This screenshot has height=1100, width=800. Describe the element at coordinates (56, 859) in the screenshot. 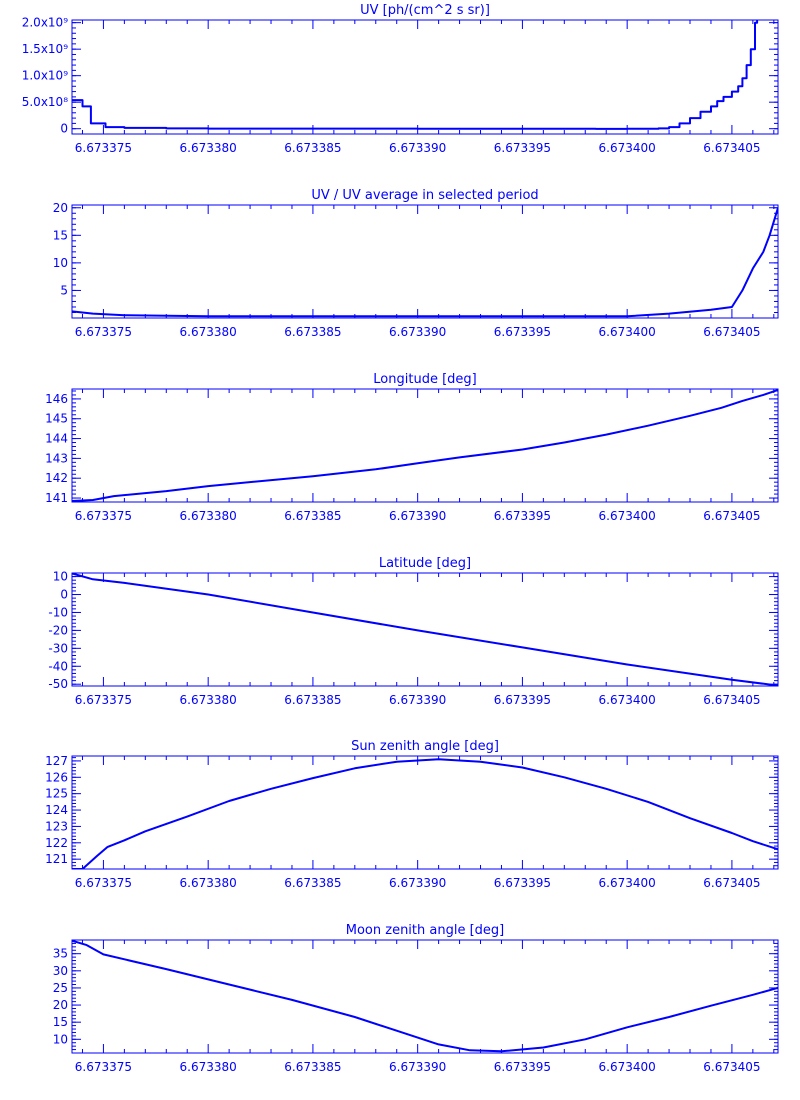

I see `y-tick-label: 121` at that location.